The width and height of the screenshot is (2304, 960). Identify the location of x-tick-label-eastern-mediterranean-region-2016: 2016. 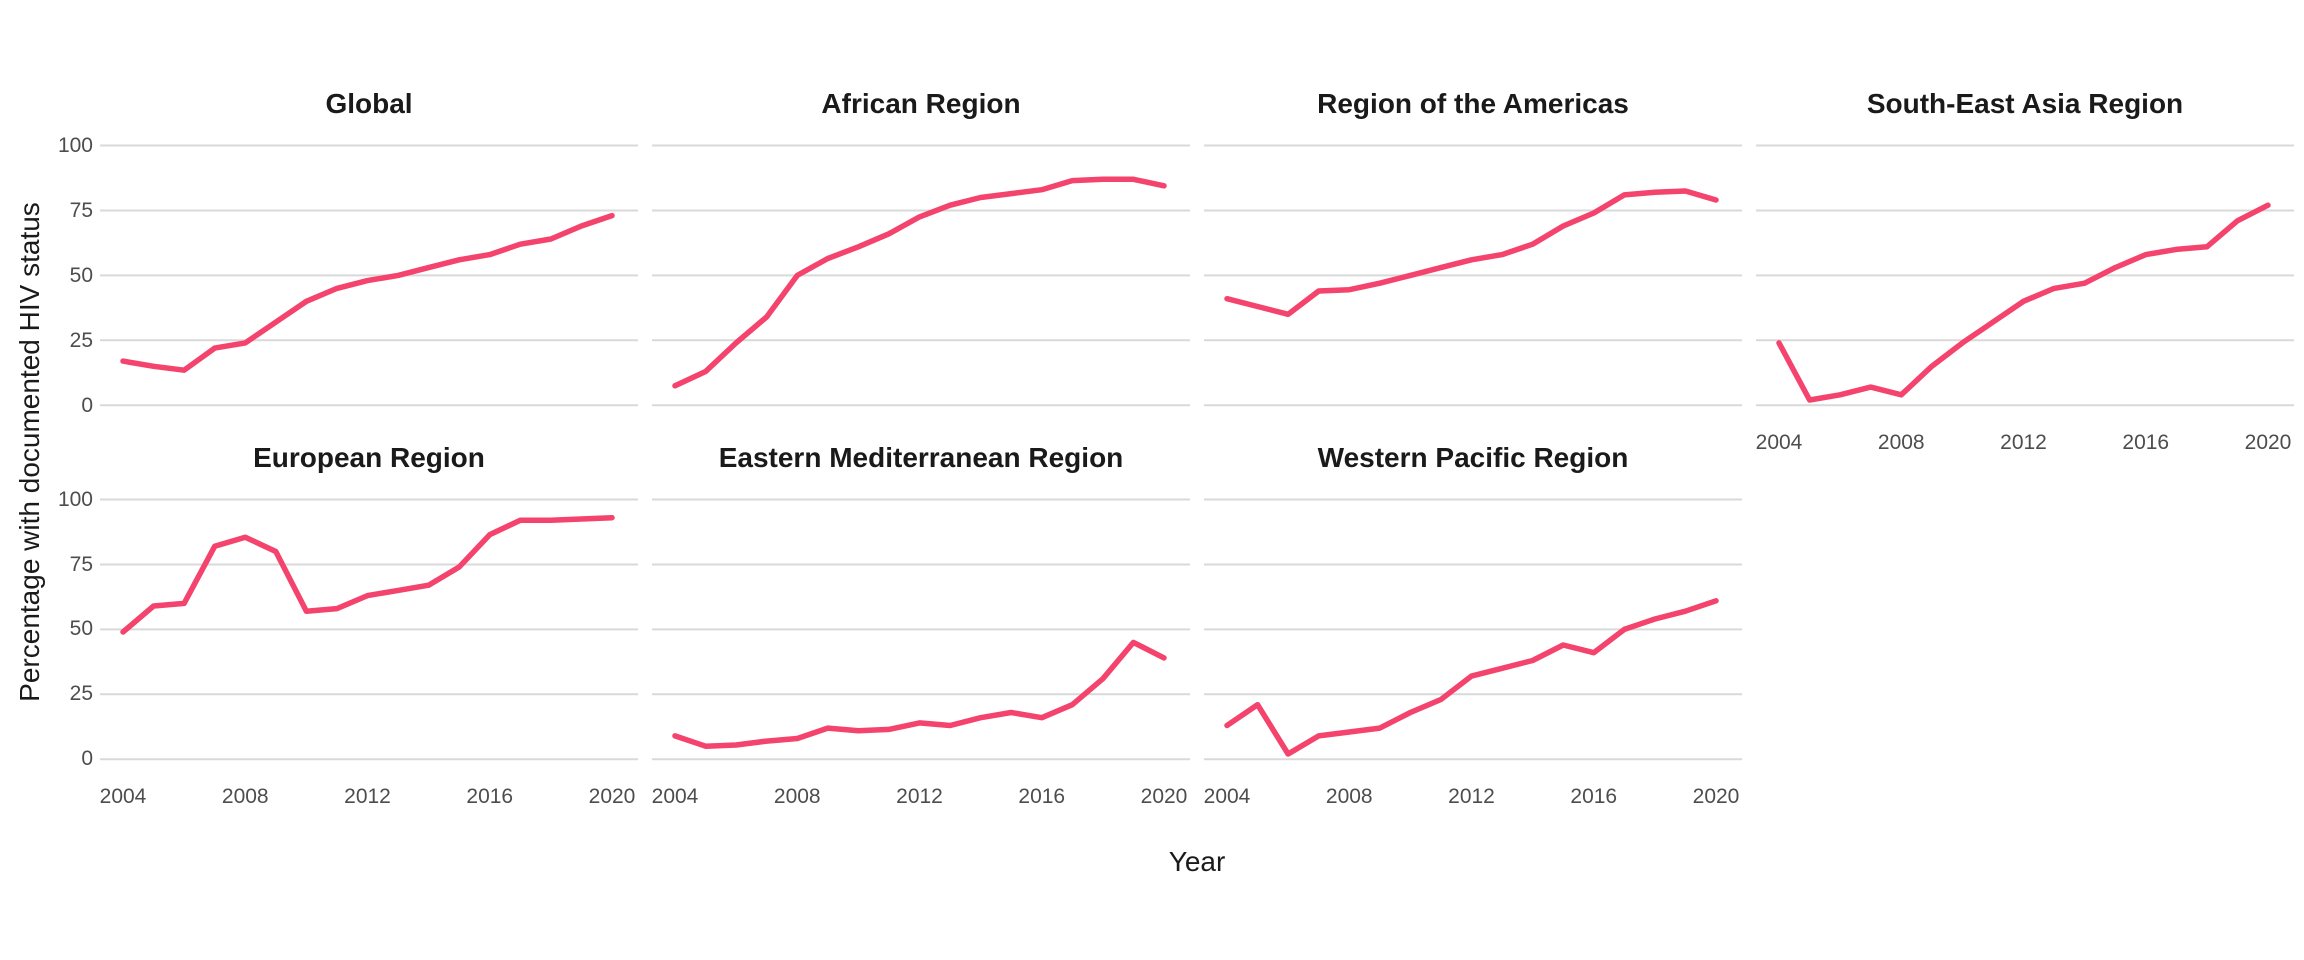
(1042, 796).